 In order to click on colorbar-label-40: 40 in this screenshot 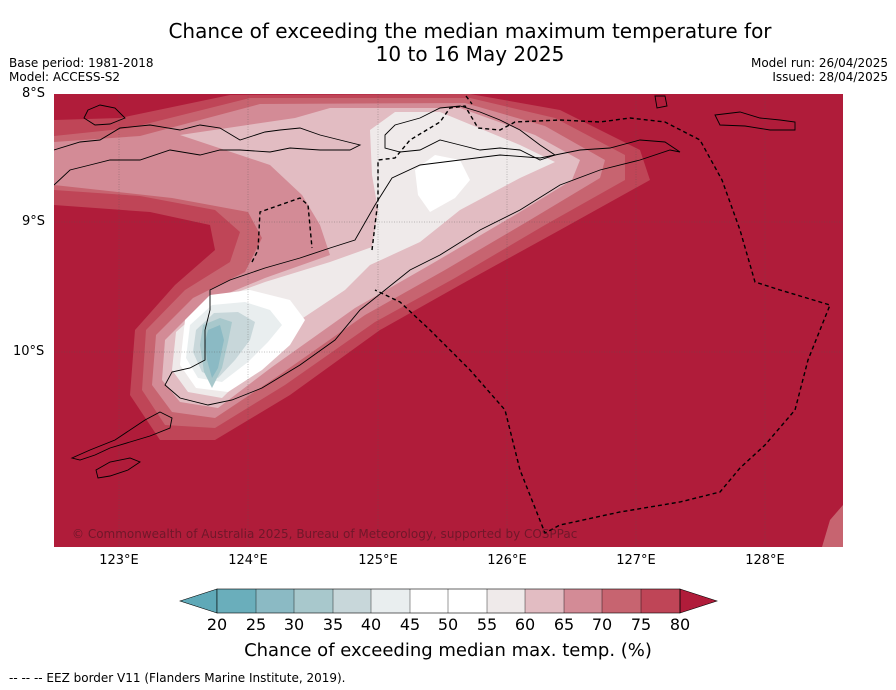, I will do `click(371, 624)`.